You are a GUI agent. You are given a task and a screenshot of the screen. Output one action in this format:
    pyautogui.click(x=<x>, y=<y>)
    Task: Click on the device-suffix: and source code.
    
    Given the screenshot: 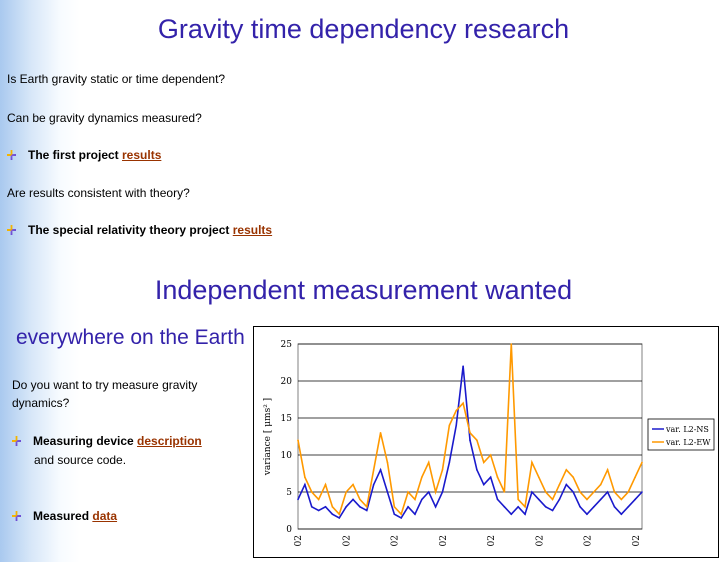 What is the action you would take?
    pyautogui.click(x=80, y=460)
    